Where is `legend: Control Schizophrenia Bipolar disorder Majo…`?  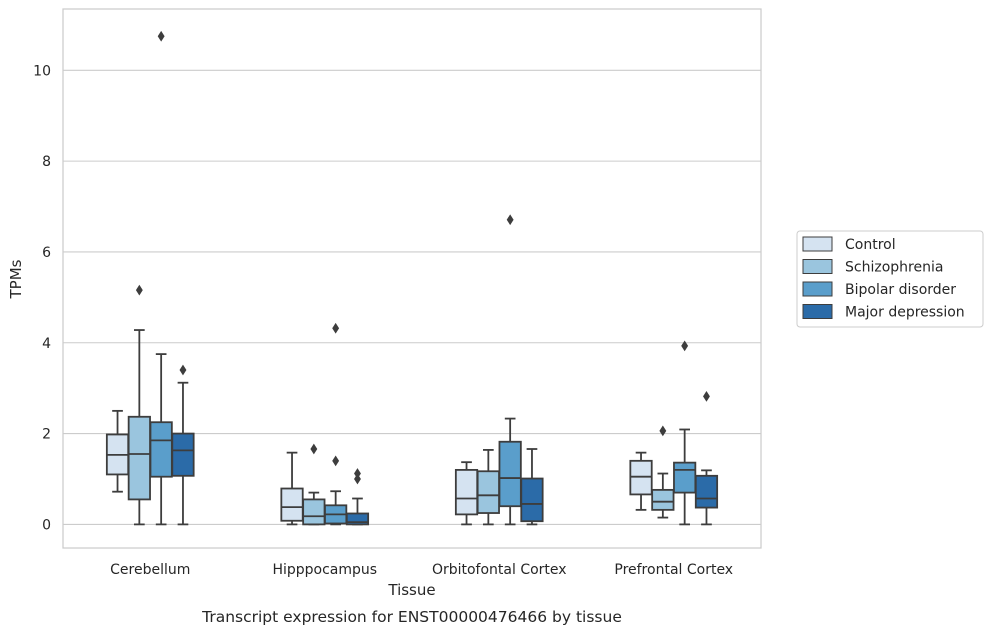
legend: Control Schizophrenia Bipolar disorder Majo… is located at coordinates (890, 279).